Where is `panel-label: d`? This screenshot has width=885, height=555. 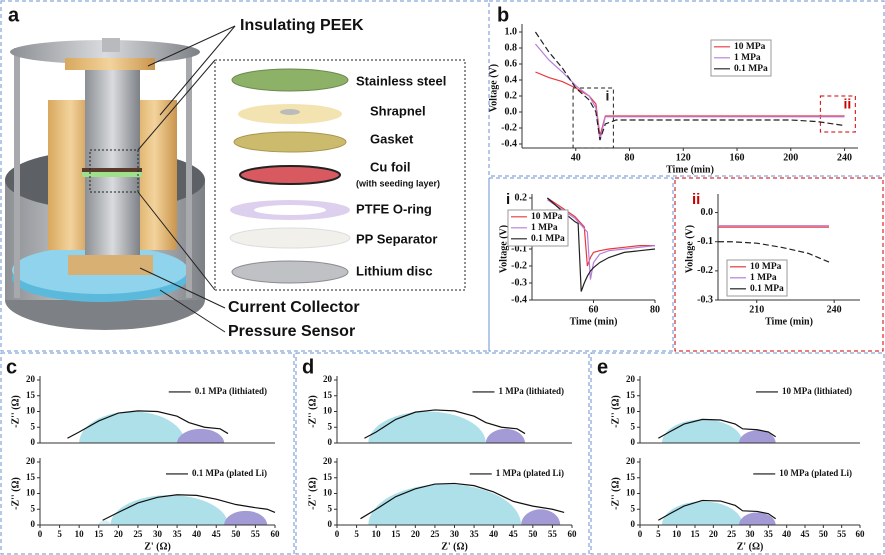 panel-label: d is located at coordinates (308, 367).